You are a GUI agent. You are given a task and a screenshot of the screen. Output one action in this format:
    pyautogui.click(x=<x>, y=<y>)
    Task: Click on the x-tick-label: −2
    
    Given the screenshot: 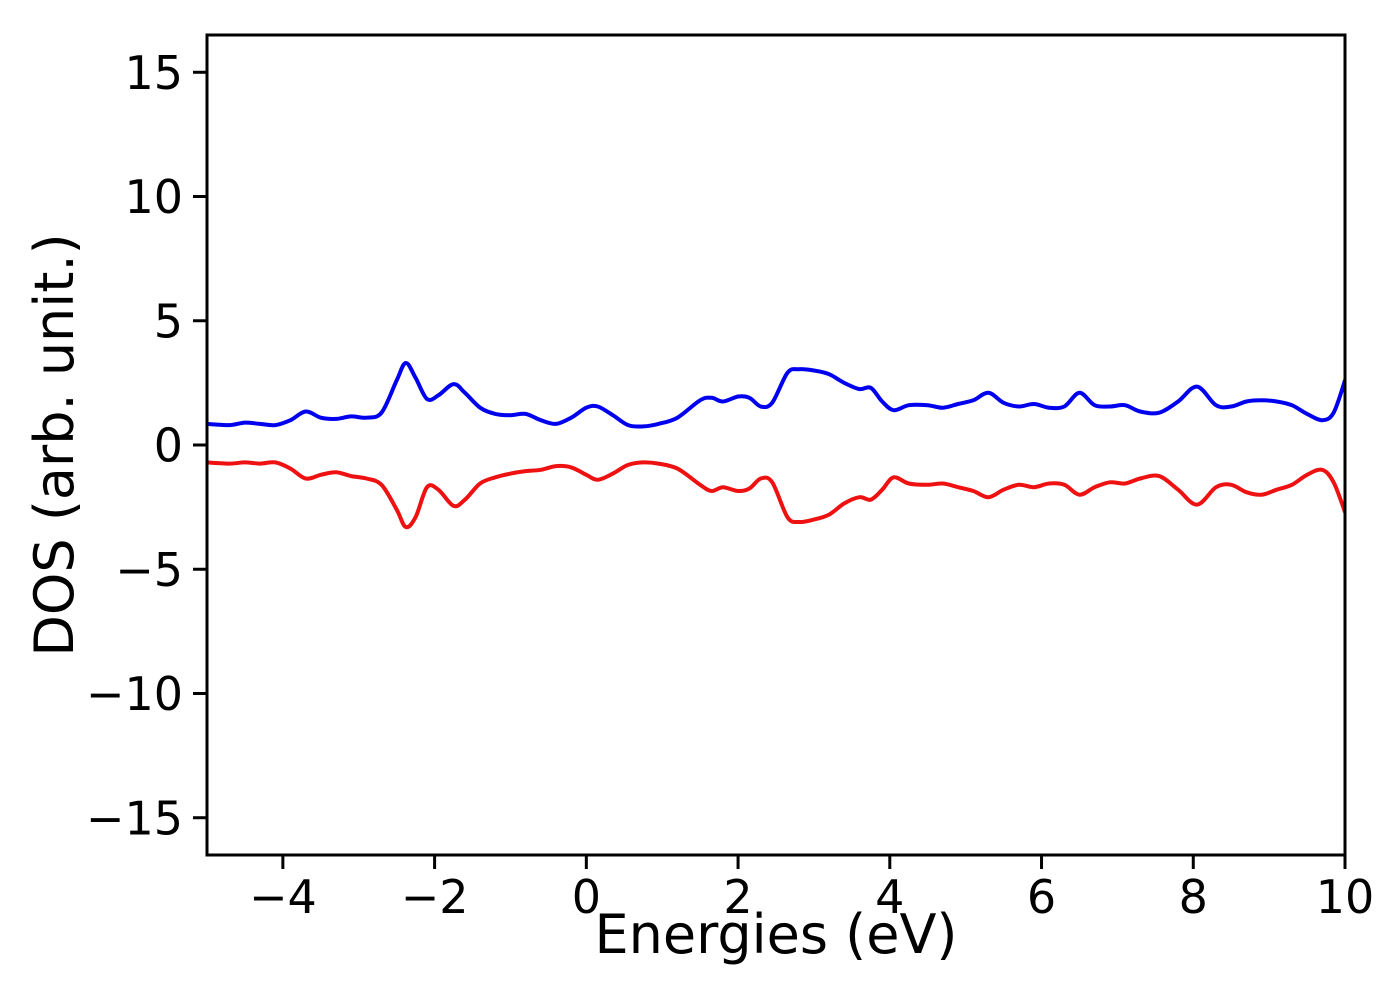 What is the action you would take?
    pyautogui.click(x=435, y=897)
    